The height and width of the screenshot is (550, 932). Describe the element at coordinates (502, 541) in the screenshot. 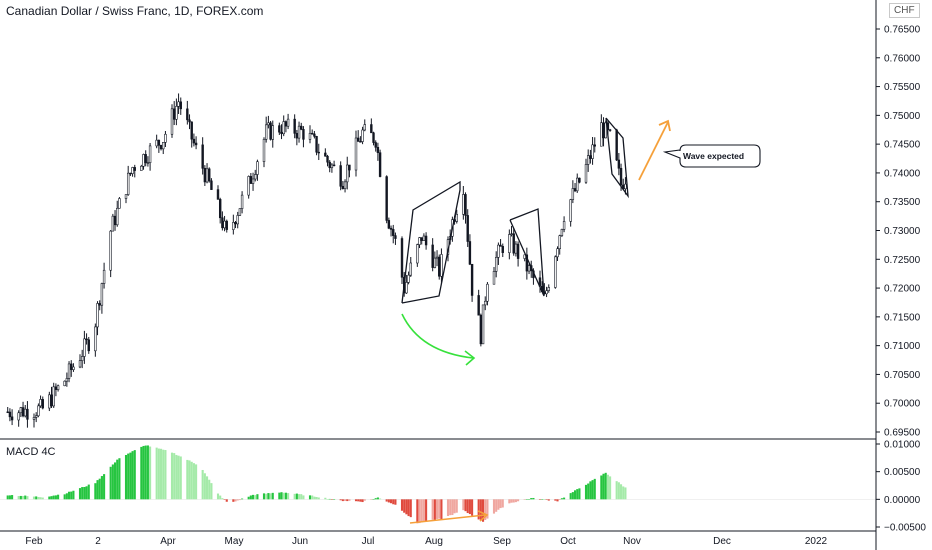

I see `time-tick-label: Sep` at that location.